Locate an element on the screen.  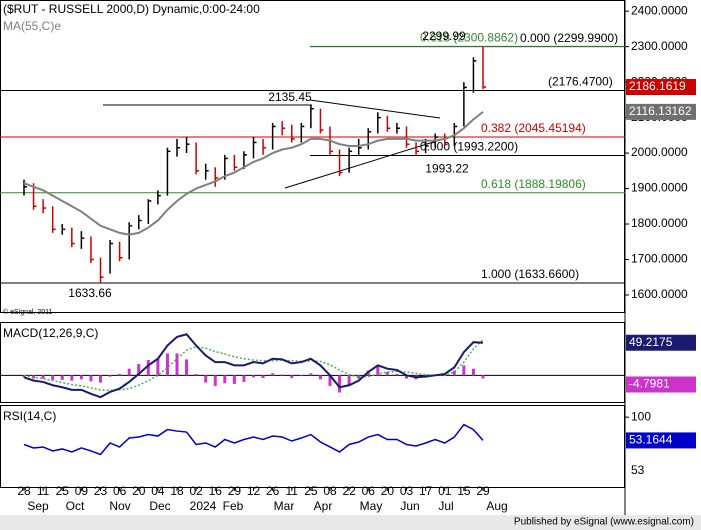
x-tick-label: 08 is located at coordinates (330, 491).